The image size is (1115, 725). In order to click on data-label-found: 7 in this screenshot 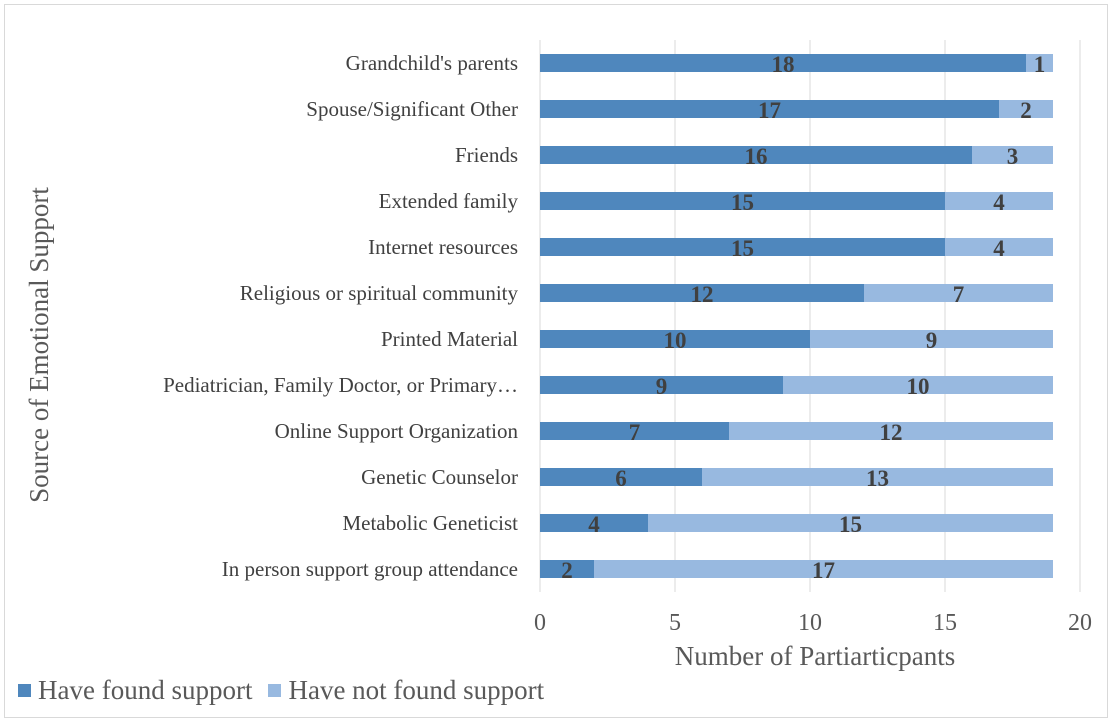, I will do `click(635, 432)`.